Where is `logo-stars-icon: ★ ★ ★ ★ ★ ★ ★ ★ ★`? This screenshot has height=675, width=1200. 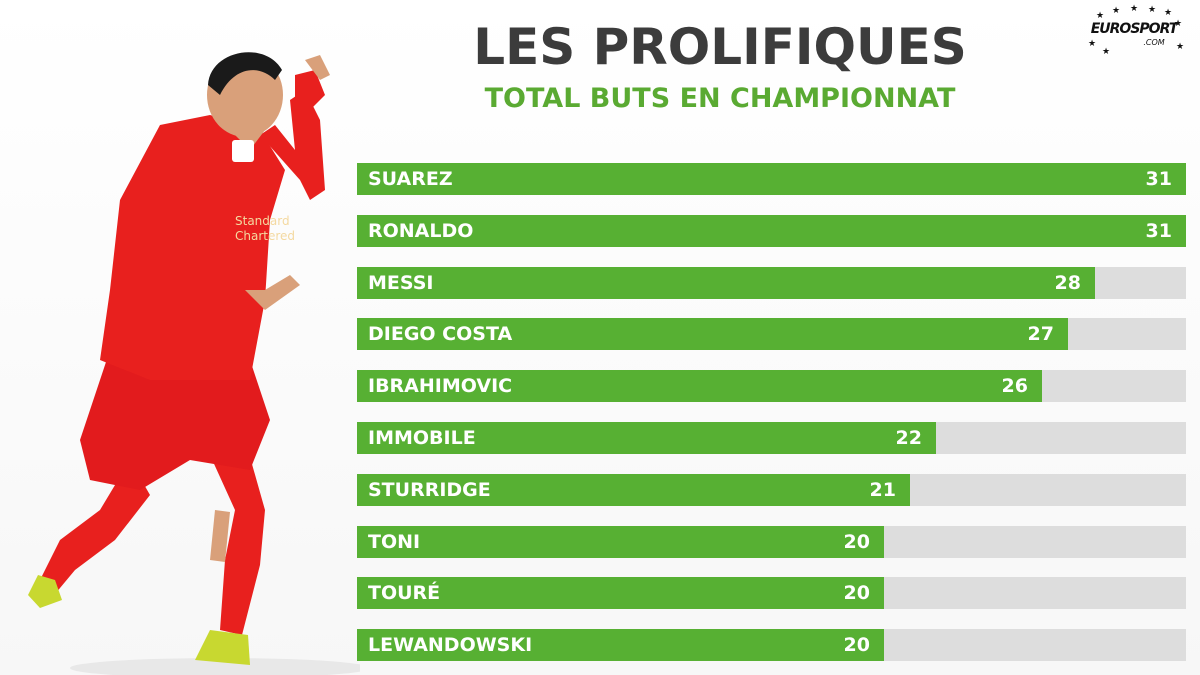
logo-stars-icon: ★ ★ ★ ★ ★ ★ ★ ★ ★ is located at coordinates (1136, 30).